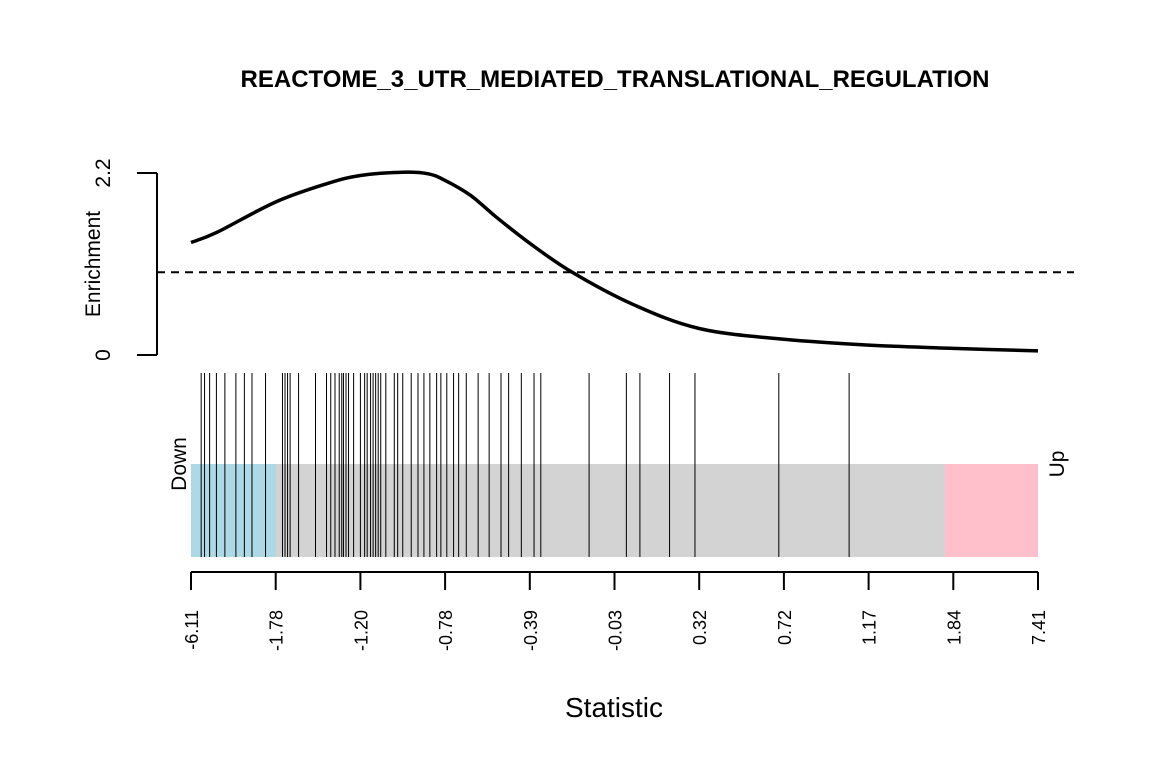  What do you see at coordinates (103, 172) in the screenshot?
I see `y-tick-label-top: 2.2` at bounding box center [103, 172].